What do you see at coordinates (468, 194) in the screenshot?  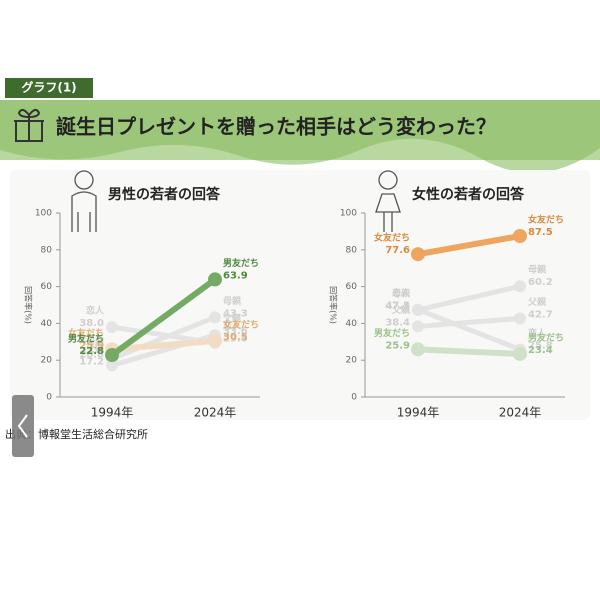 I see `chart-title: 女性の若者の回答` at bounding box center [468, 194].